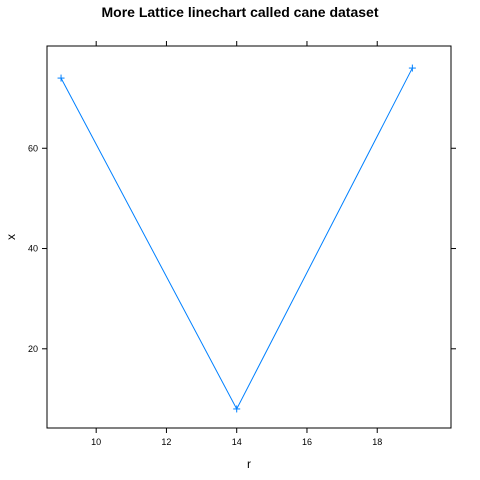 The width and height of the screenshot is (480, 480). Describe the element at coordinates (307, 442) in the screenshot. I see `x-tick-label: 16` at that location.